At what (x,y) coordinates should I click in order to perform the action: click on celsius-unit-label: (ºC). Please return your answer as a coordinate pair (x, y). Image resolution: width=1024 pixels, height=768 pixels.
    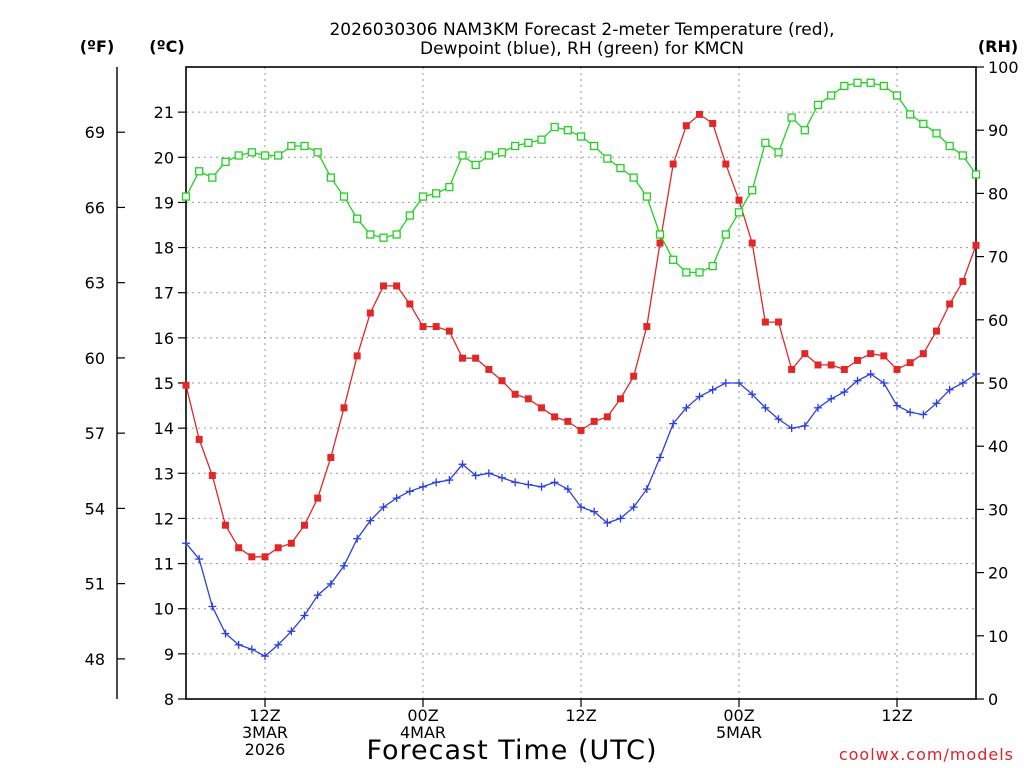
    Looking at the image, I should click on (166, 46).